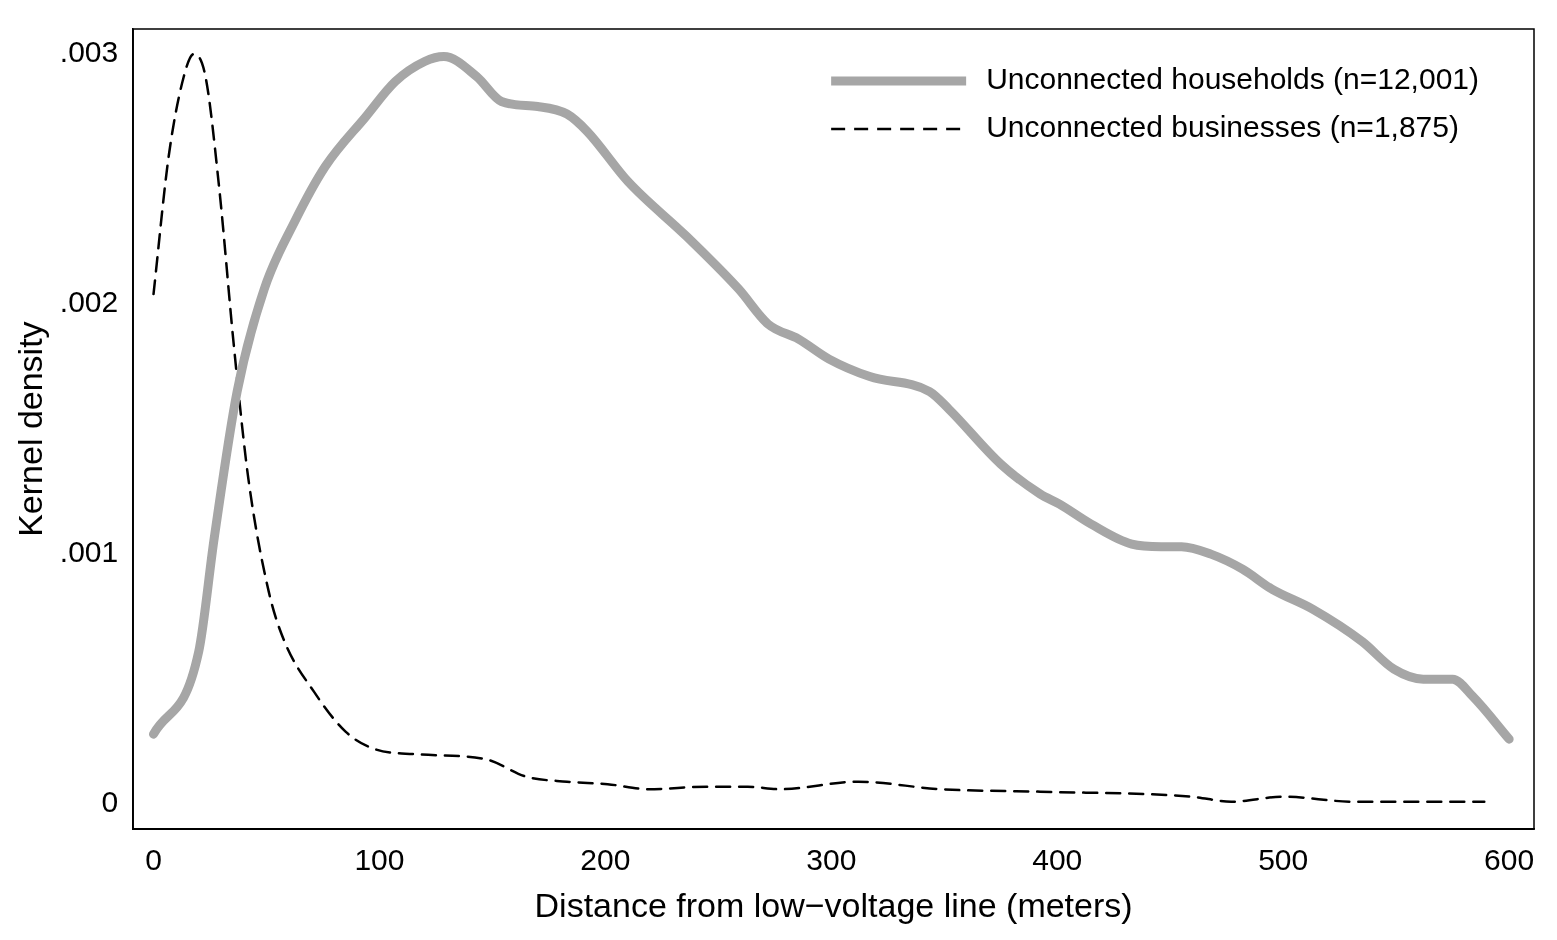 This screenshot has height=940, width=1557. Describe the element at coordinates (831, 860) in the screenshot. I see `x-tick-label: 300` at that location.